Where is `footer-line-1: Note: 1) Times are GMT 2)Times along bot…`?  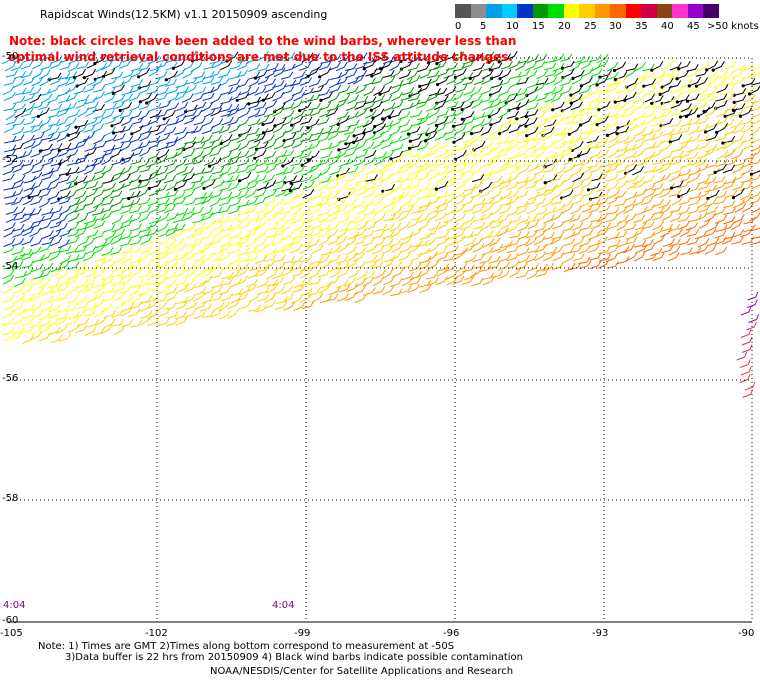 footer-line-1: Note: 1) Times are GMT 2)Times along bot… is located at coordinates (246, 646).